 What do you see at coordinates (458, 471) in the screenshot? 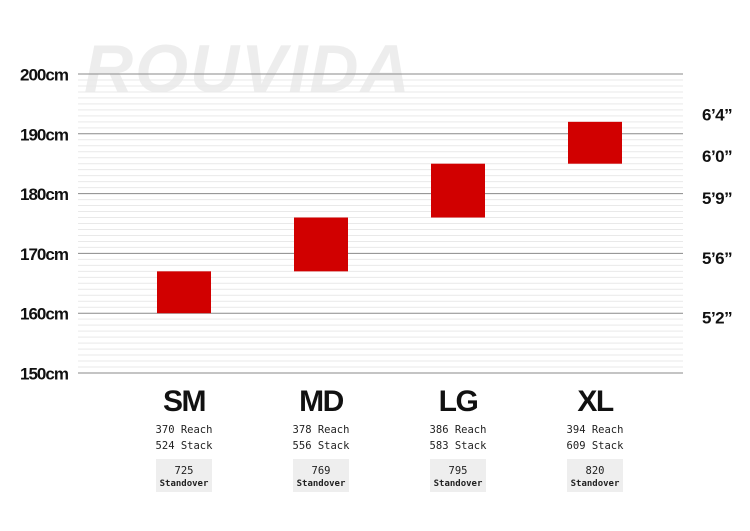
I see `standover-value: 795` at bounding box center [458, 471].